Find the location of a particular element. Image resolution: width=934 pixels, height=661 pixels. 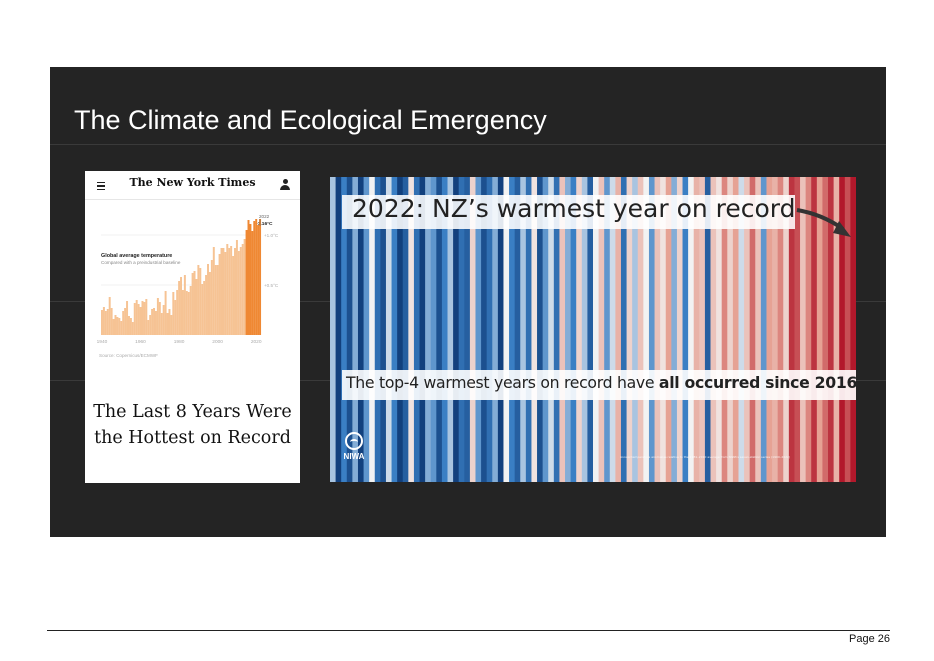

bar-2011 is located at coordinates (238, 293).